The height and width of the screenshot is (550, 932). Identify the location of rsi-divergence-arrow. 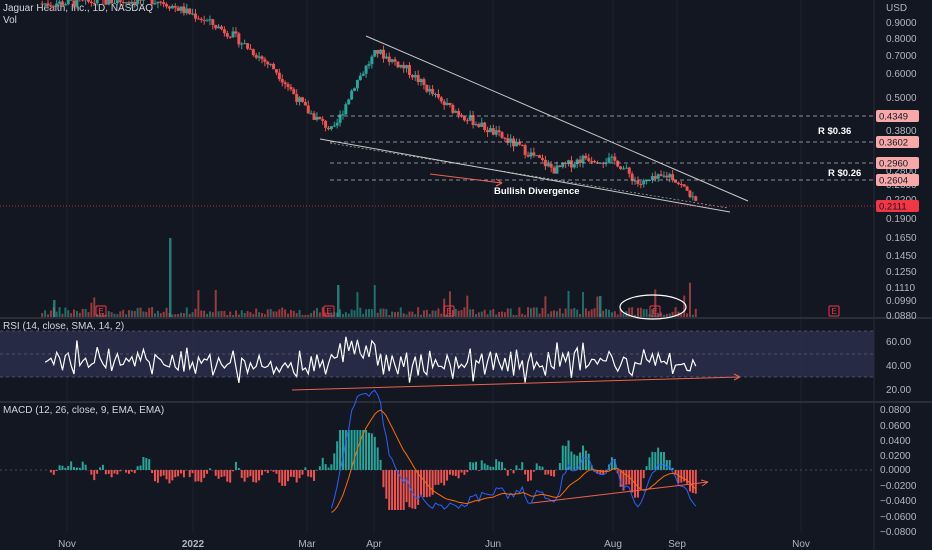
(516, 383).